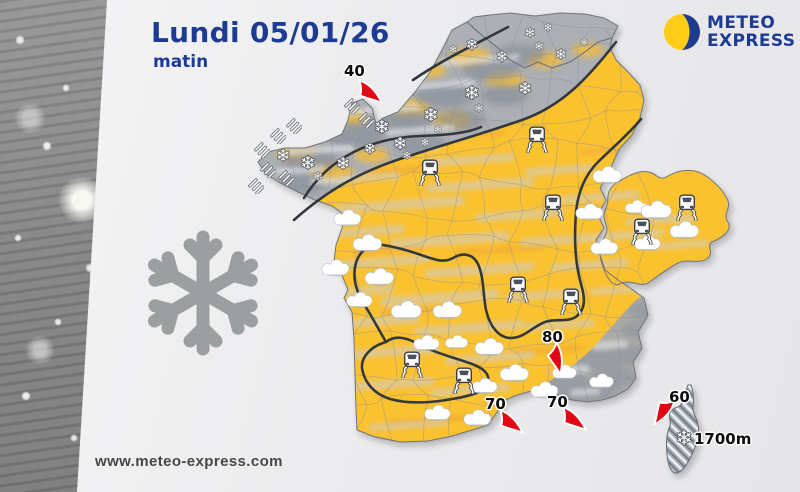 The width and height of the screenshot is (800, 492). What do you see at coordinates (682, 32) in the screenshot?
I see `sun-moon-logo-icon` at bounding box center [682, 32].